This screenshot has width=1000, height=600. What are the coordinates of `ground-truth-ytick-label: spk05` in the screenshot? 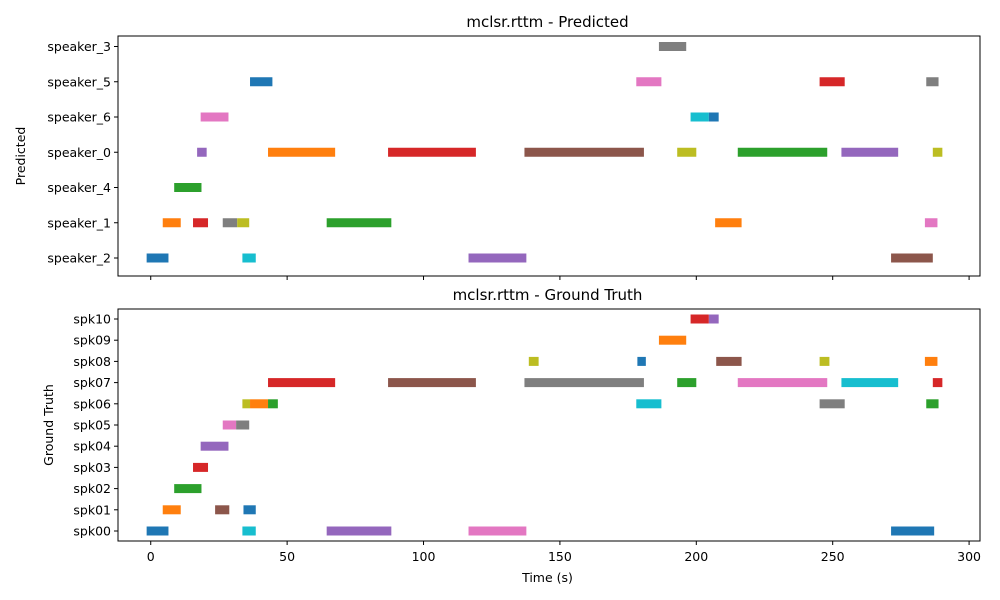 It's located at (92, 425).